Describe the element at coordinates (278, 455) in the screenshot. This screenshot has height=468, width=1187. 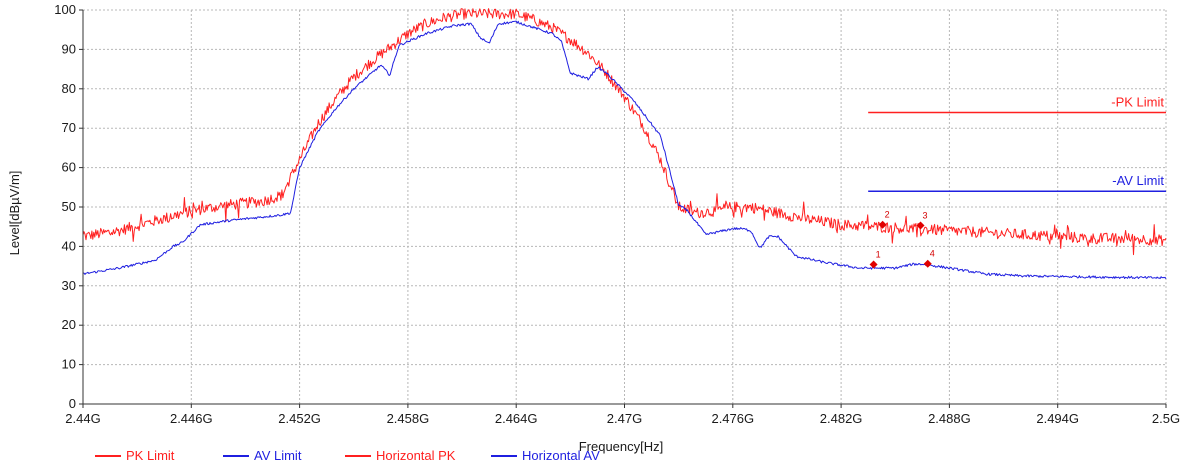
I see `legend-label: AV Limit` at that location.